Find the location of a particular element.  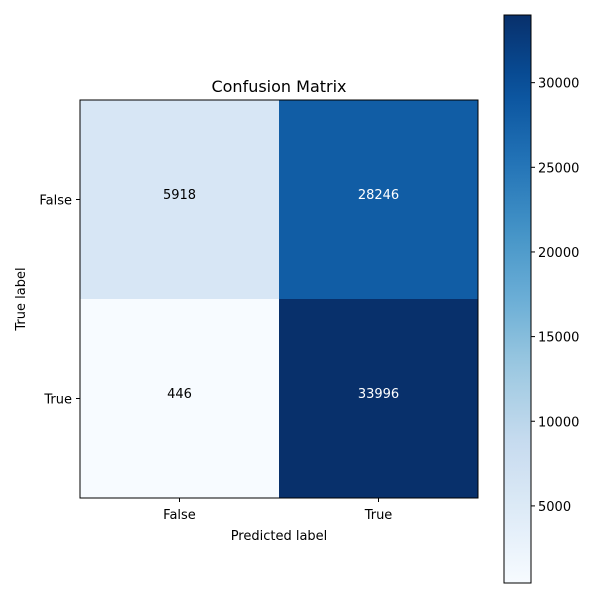

y-axis-label: True label is located at coordinates (21, 299).